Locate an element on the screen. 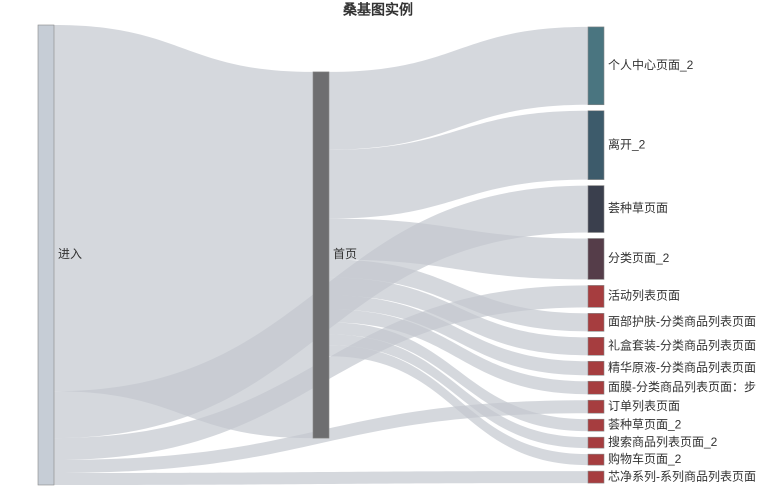 The height and width of the screenshot is (500, 763). node-label: 搜索商品列表页面_2 is located at coordinates (663, 441).